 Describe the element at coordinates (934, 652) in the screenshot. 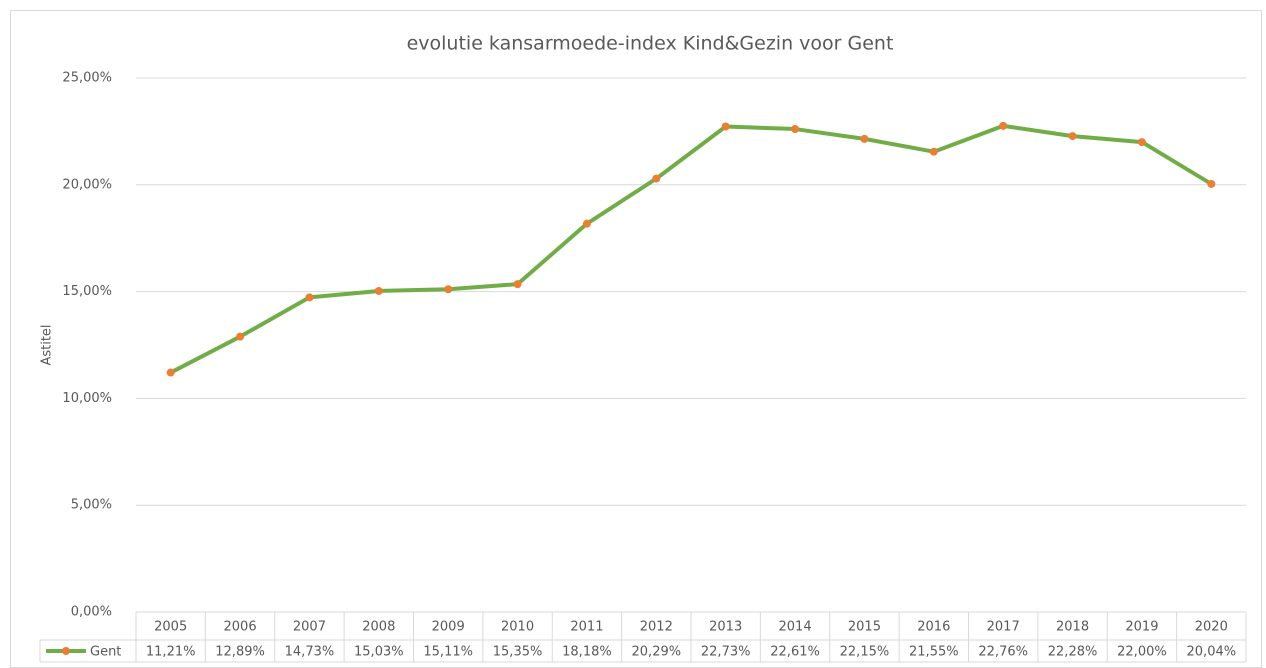

I see `table-value: 21,55%` at that location.